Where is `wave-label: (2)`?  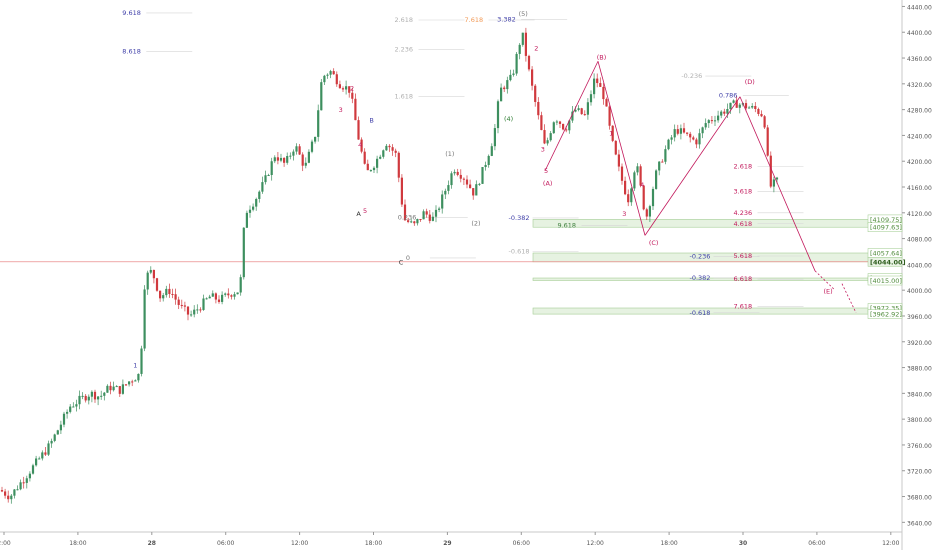 wave-label: (2) is located at coordinates (475, 224).